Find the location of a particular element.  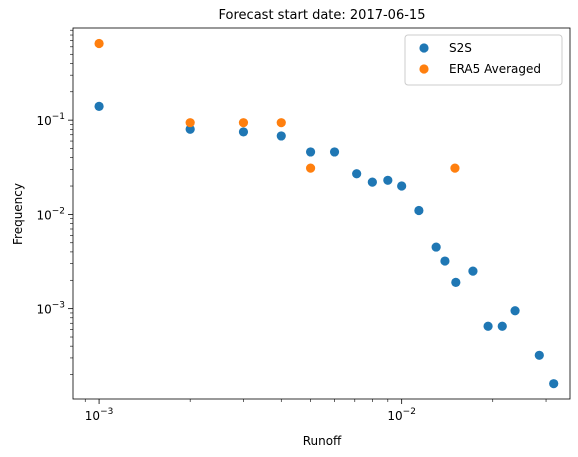

x-axis-label: Runoff is located at coordinates (322, 441).